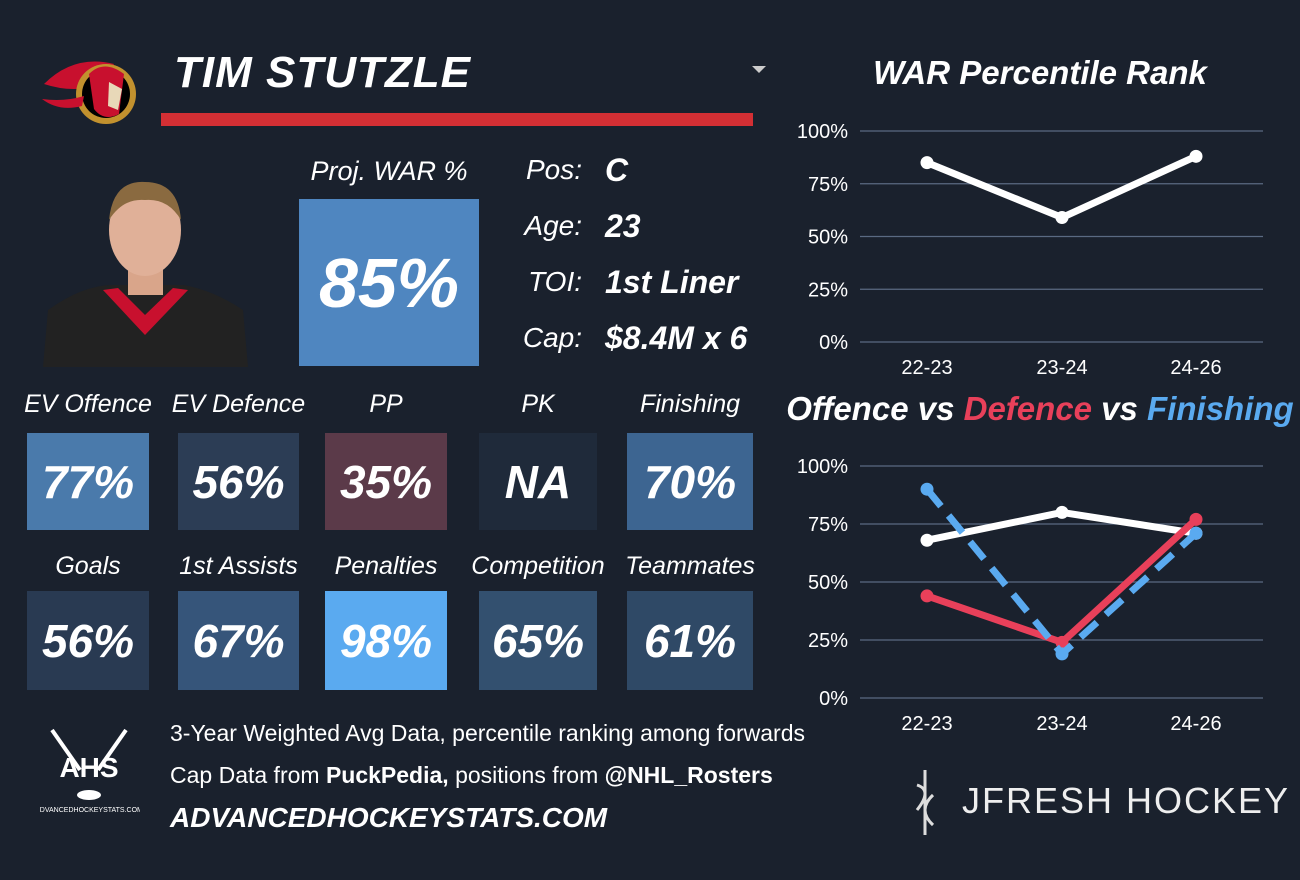 The image size is (1300, 880). What do you see at coordinates (387, 775) in the screenshot?
I see `footer-source: PuckPedia,` at bounding box center [387, 775].